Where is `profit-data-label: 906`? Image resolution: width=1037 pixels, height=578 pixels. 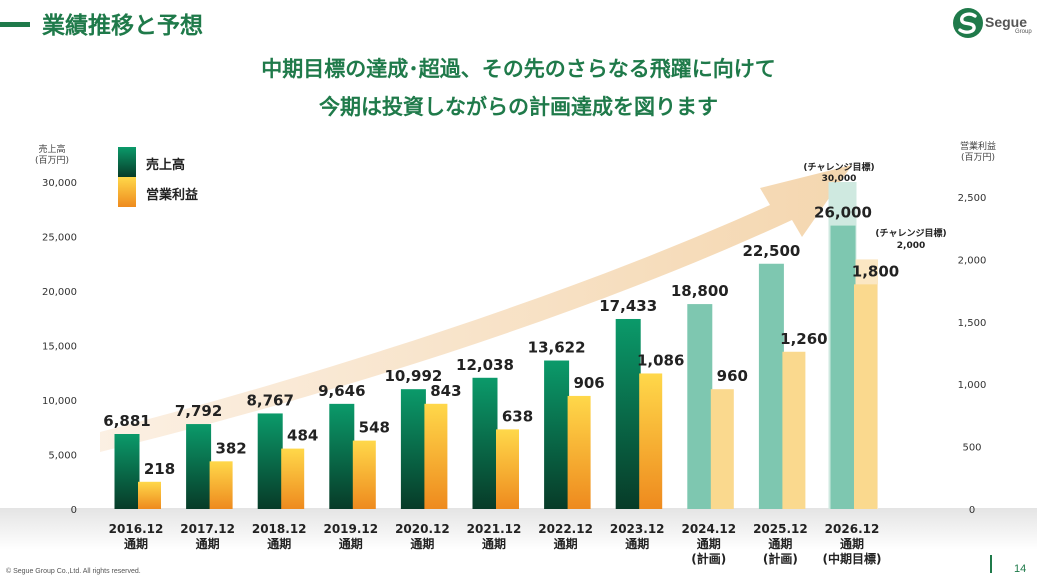 profit-data-label: 906 is located at coordinates (588, 383).